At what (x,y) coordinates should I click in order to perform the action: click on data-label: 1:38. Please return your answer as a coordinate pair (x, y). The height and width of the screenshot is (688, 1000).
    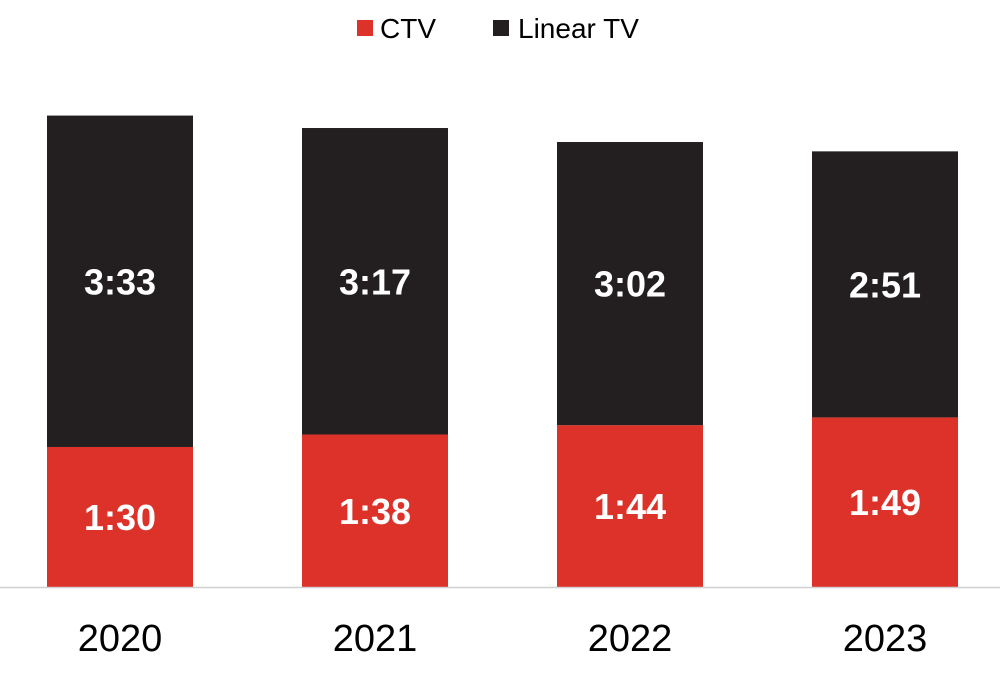
    Looking at the image, I should click on (375, 511).